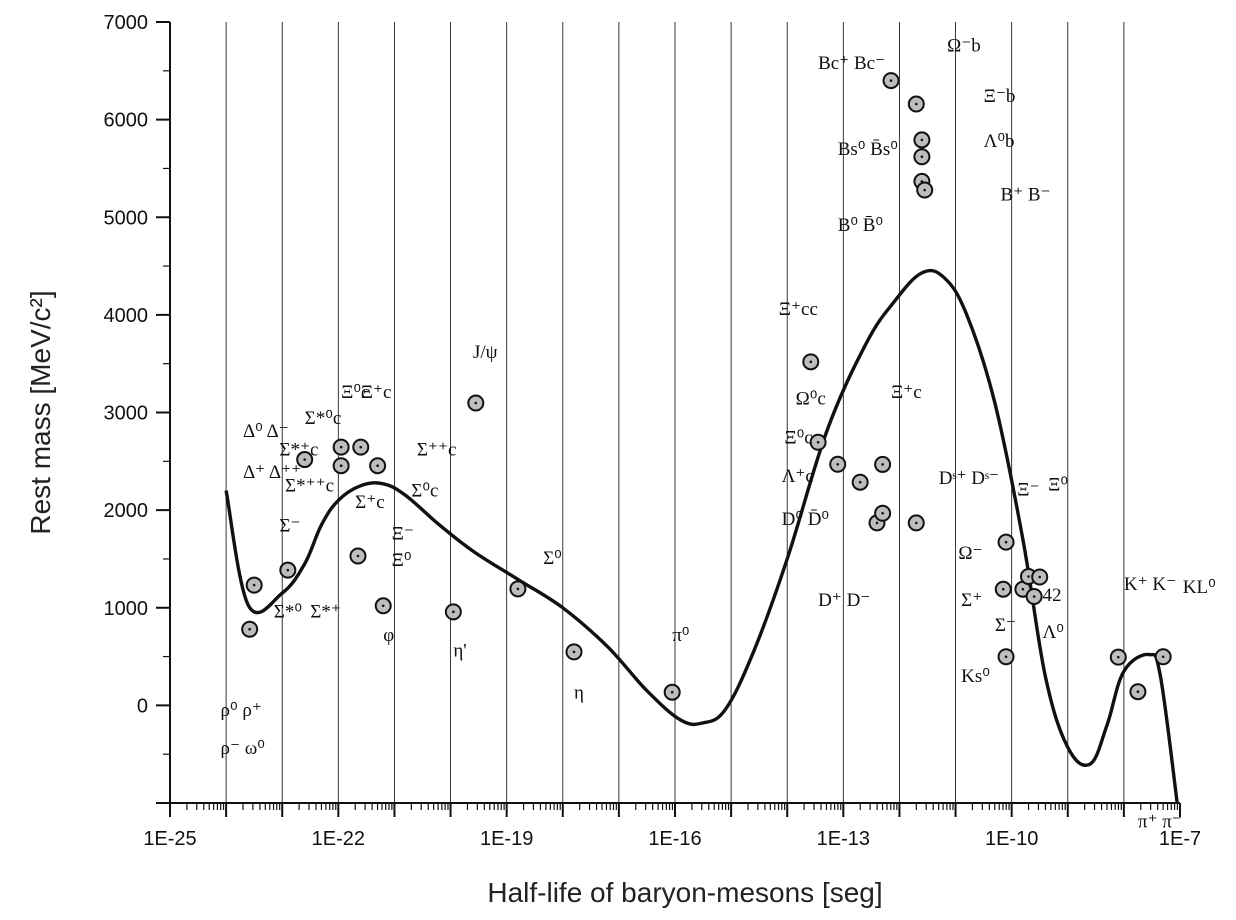 The width and height of the screenshot is (1236, 920). What do you see at coordinates (1199, 587) in the screenshot?
I see `particle-label: KL⁰` at bounding box center [1199, 587].